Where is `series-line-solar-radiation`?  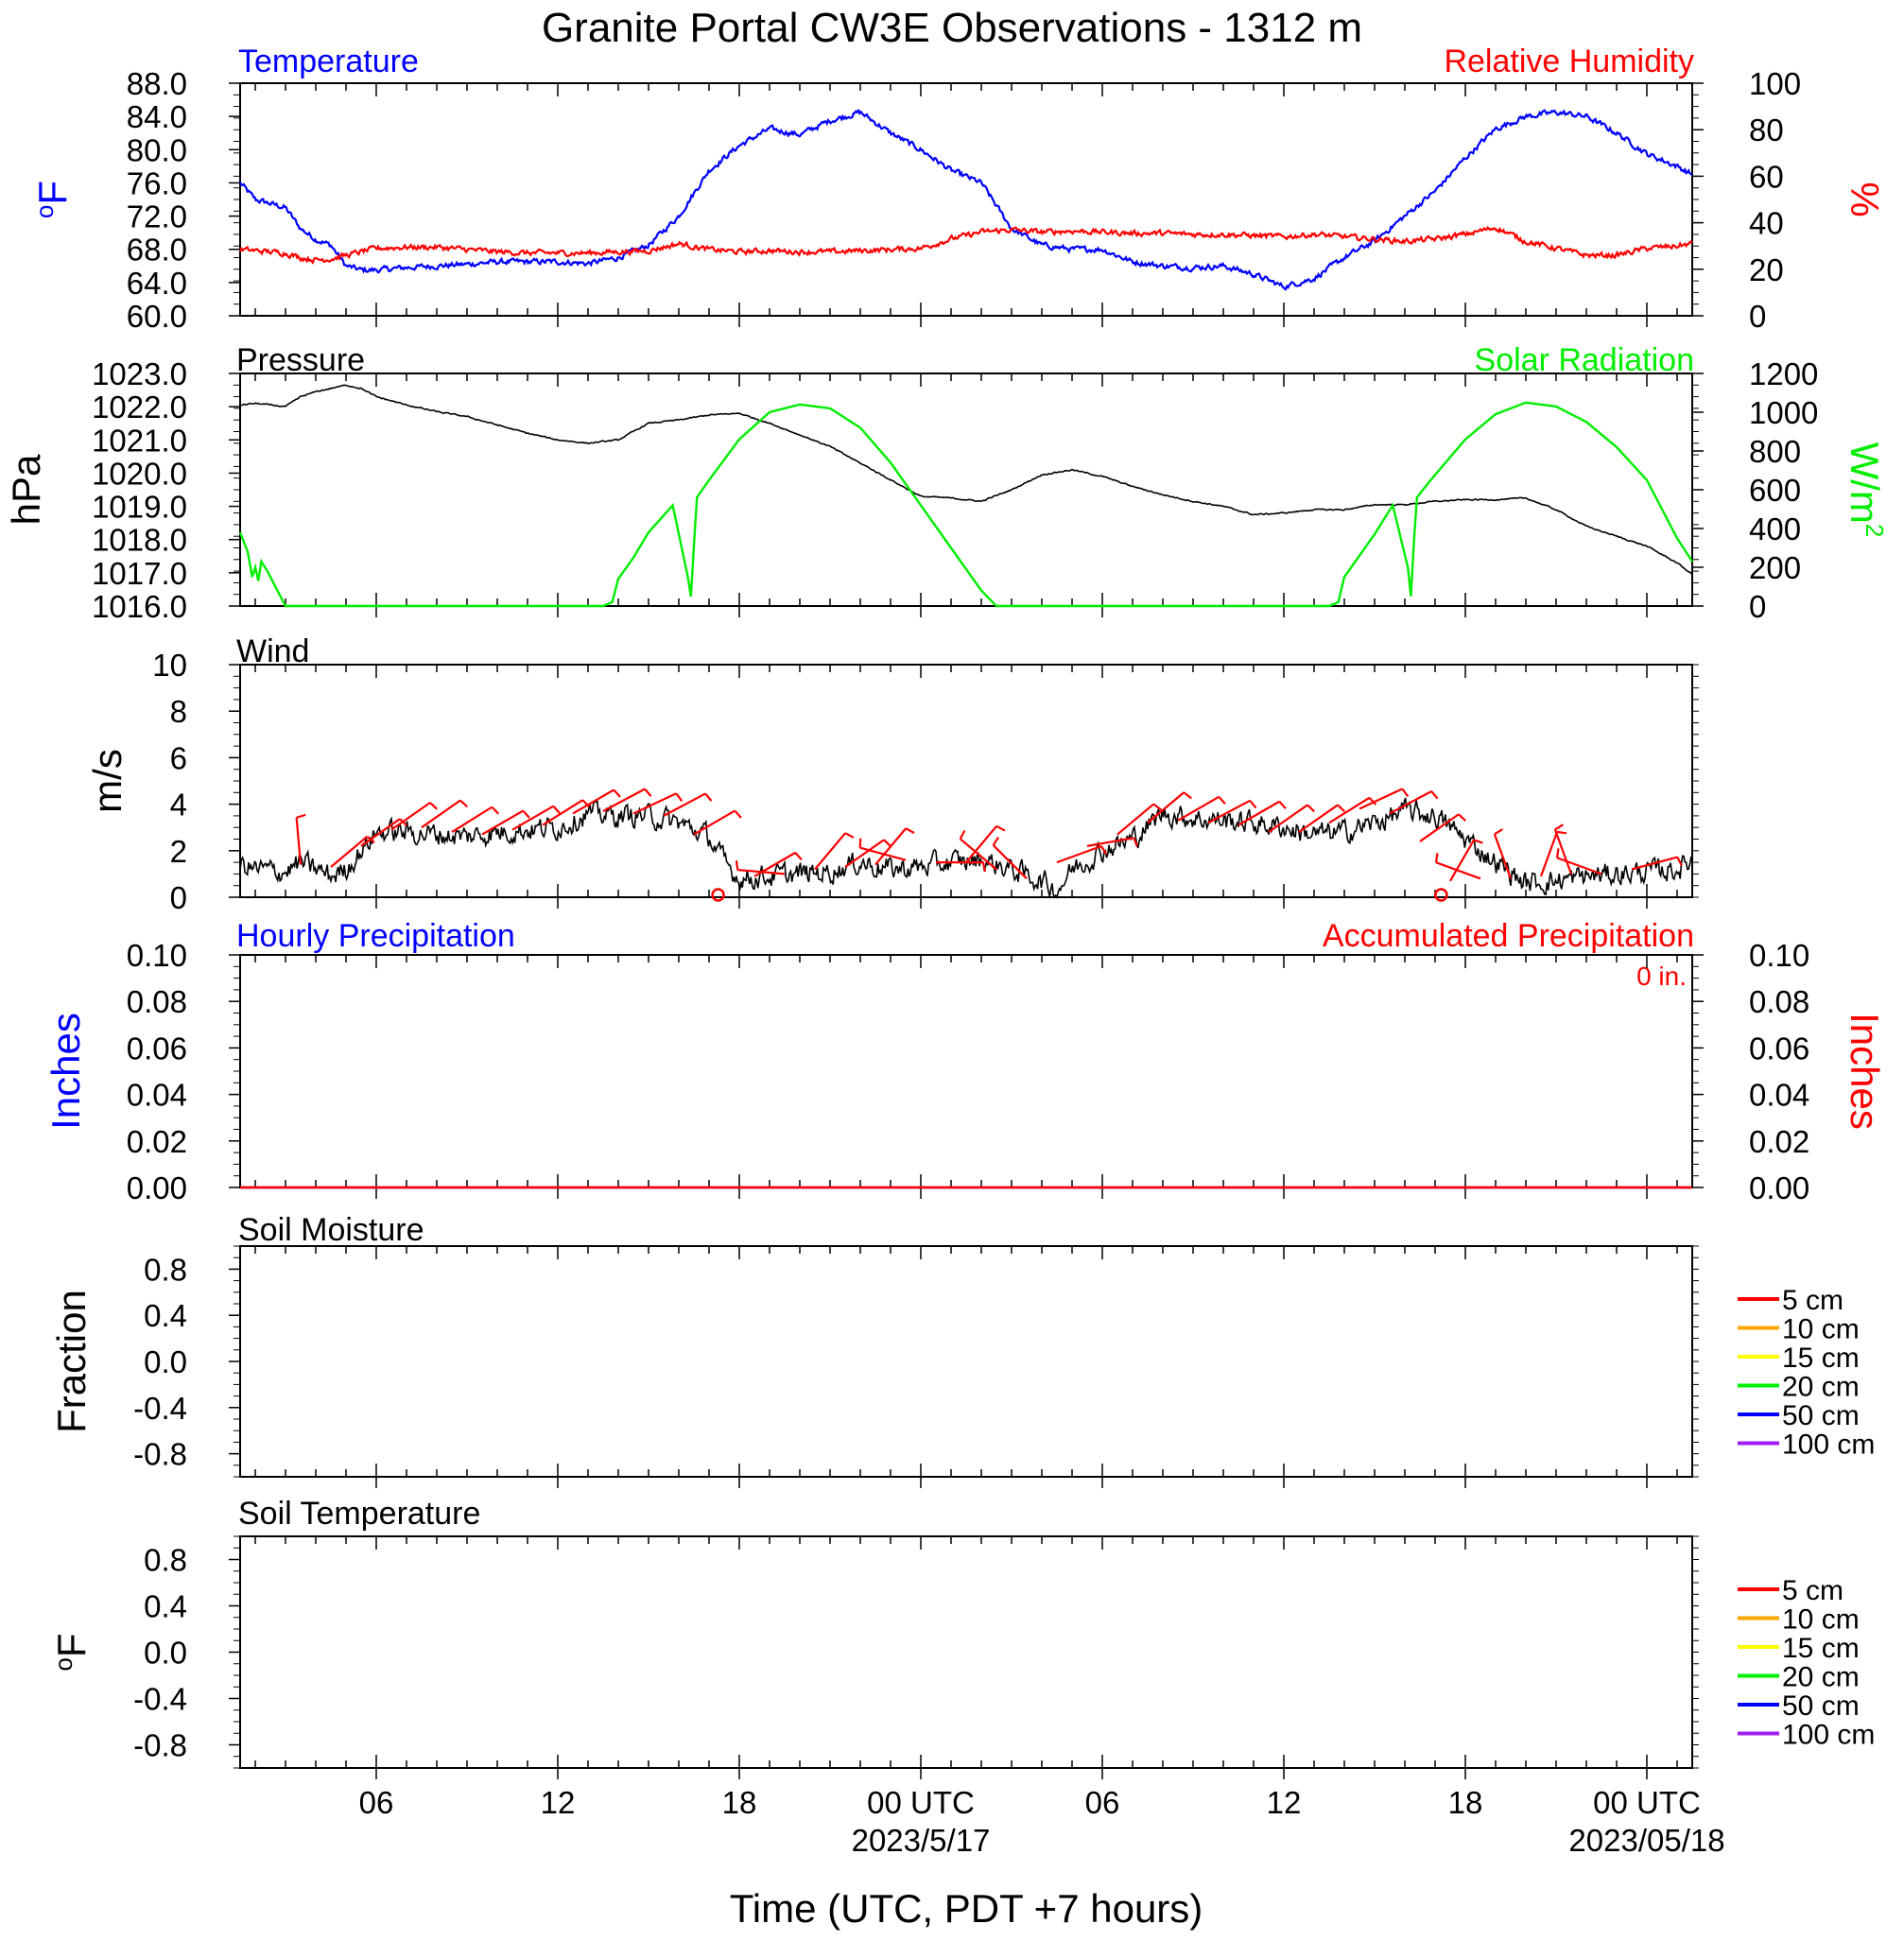
series-line-solar-radiation is located at coordinates (966, 505).